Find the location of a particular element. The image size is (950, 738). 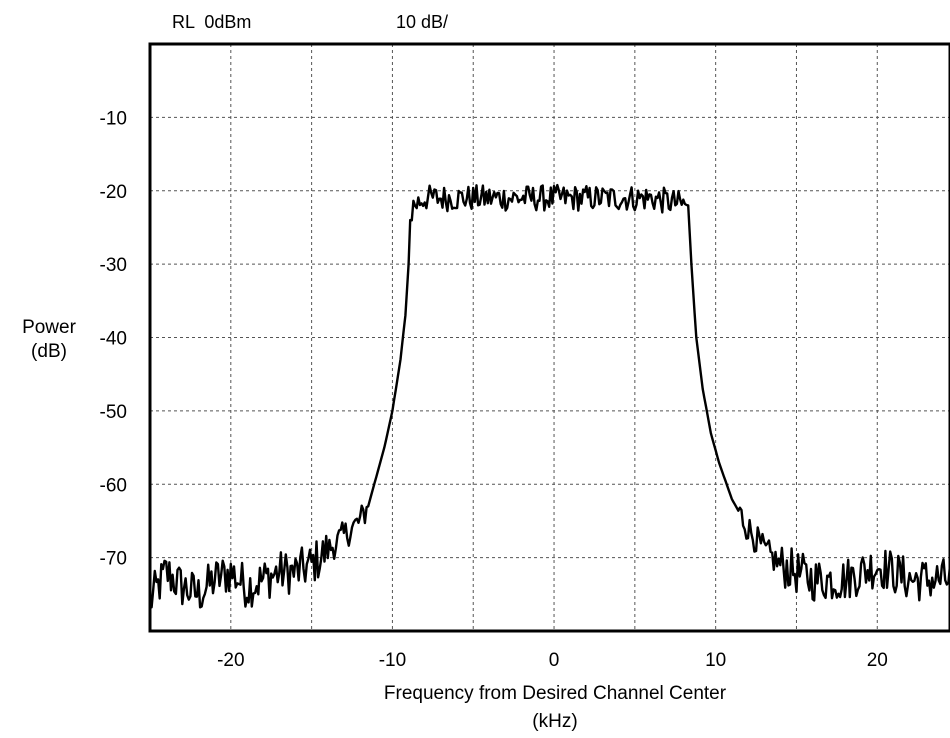

scale-label: 10 dB/ is located at coordinates (422, 22).